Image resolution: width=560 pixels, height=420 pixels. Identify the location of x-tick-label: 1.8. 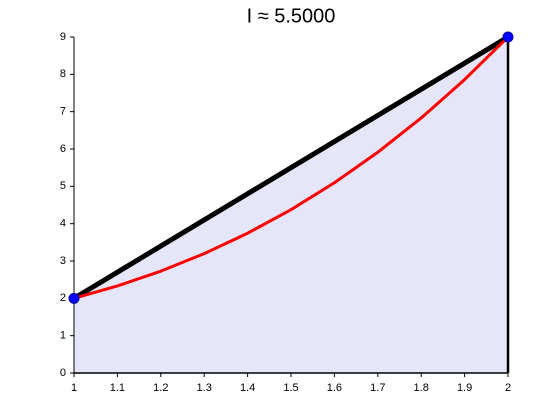
(421, 388).